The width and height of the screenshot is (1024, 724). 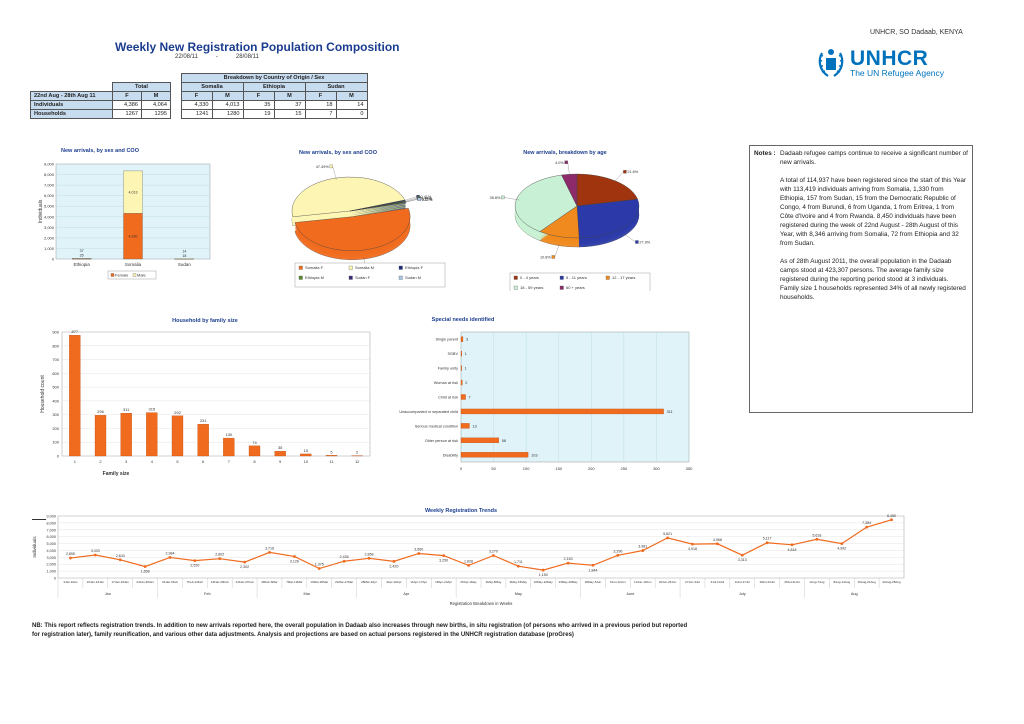 What do you see at coordinates (529, 277) in the screenshot?
I see `legend-label: 0 - 4 years` at bounding box center [529, 277].